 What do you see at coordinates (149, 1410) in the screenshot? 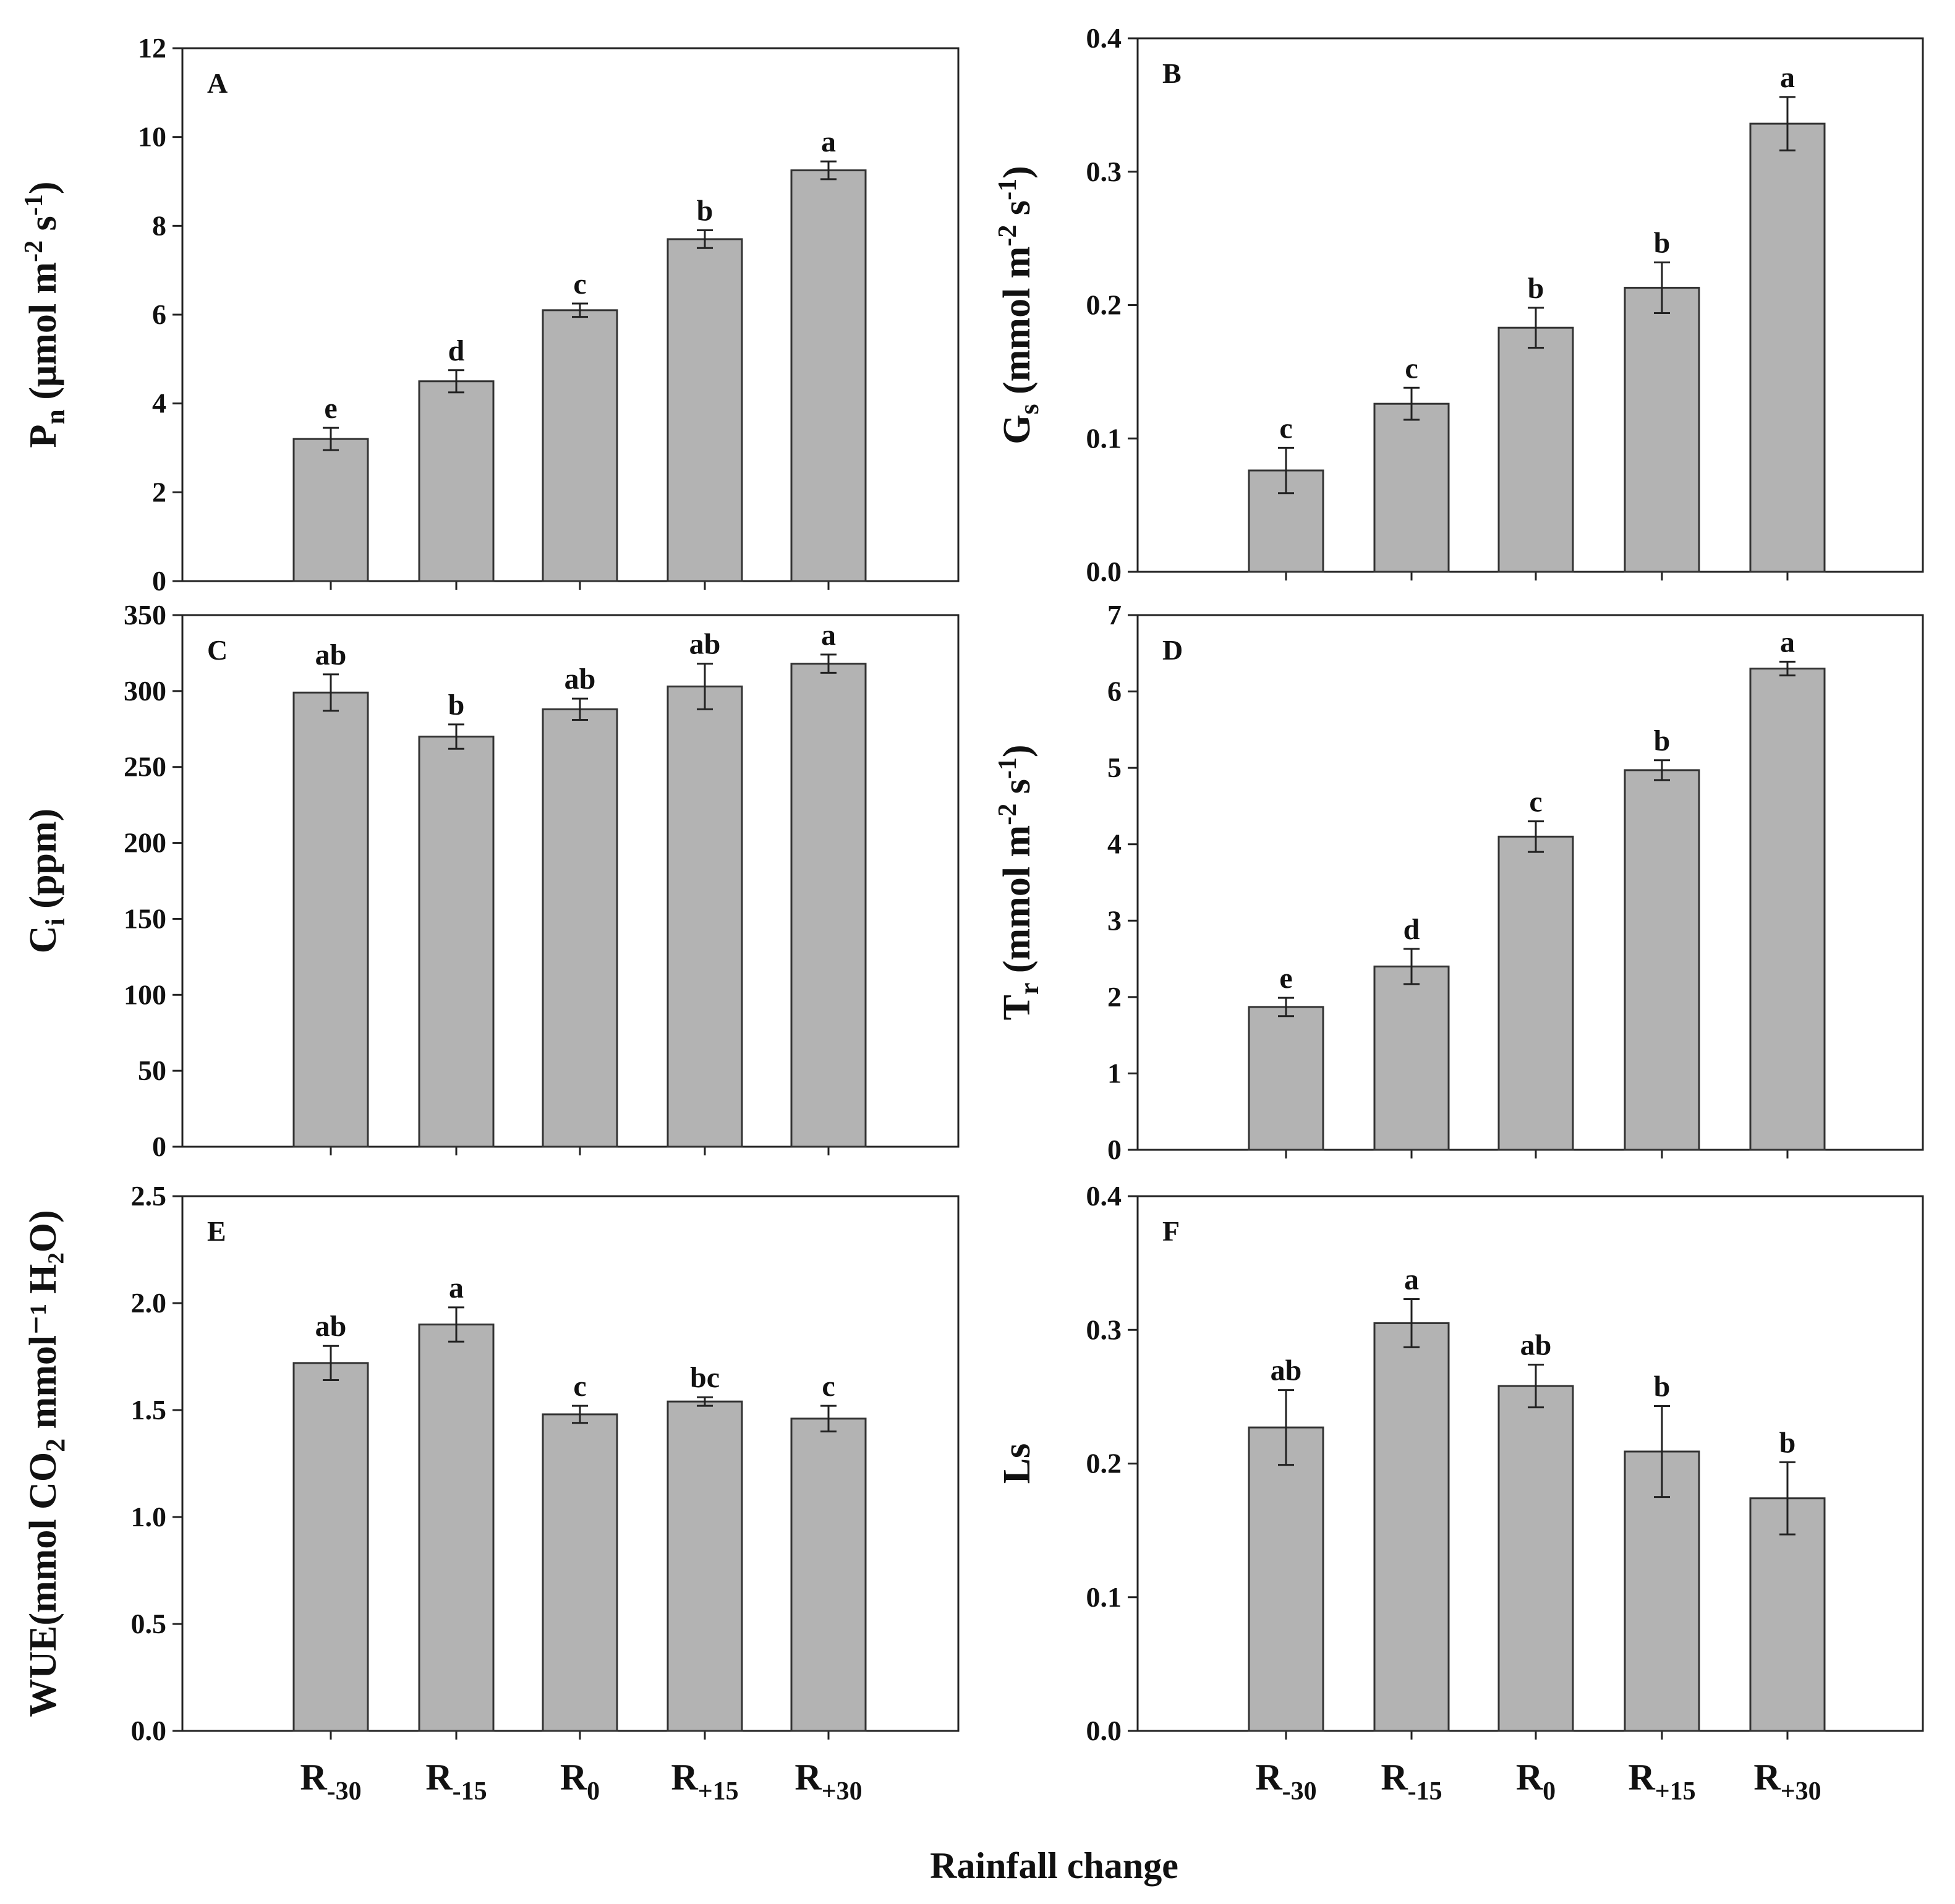
I see `y-tick-label: 1.5` at bounding box center [149, 1410].